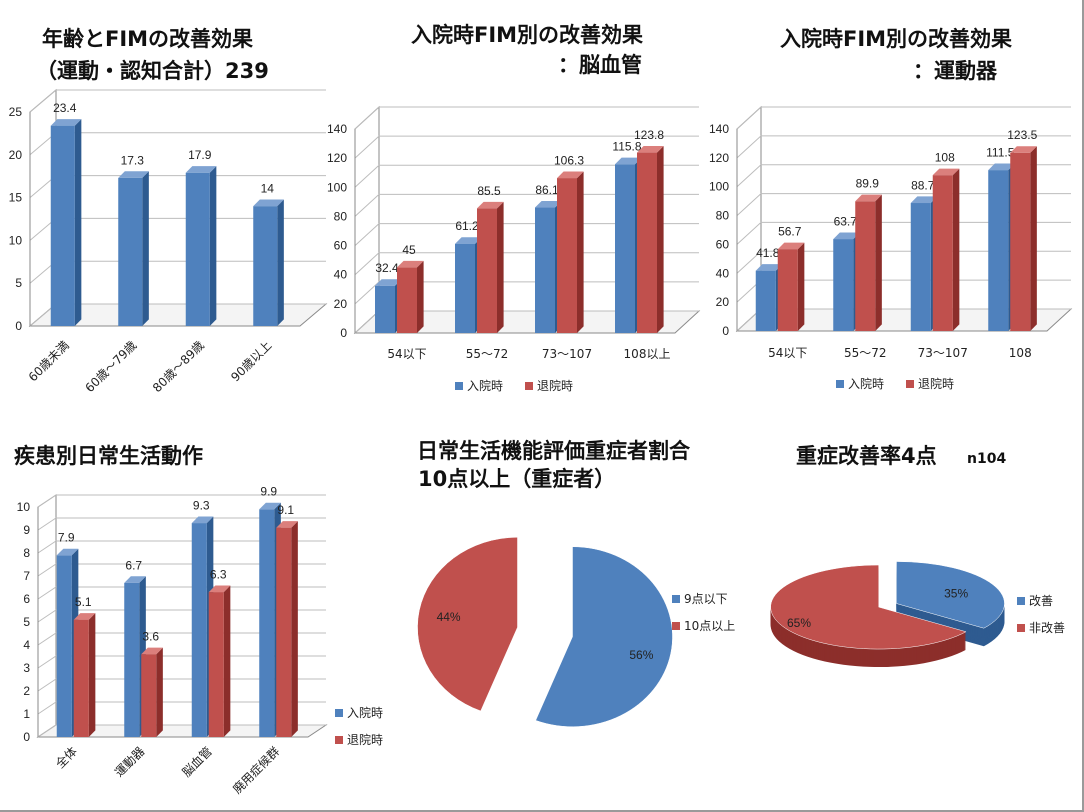  What do you see at coordinates (1000, 153) in the screenshot?
I see `data-label: 111.5` at bounding box center [1000, 153].